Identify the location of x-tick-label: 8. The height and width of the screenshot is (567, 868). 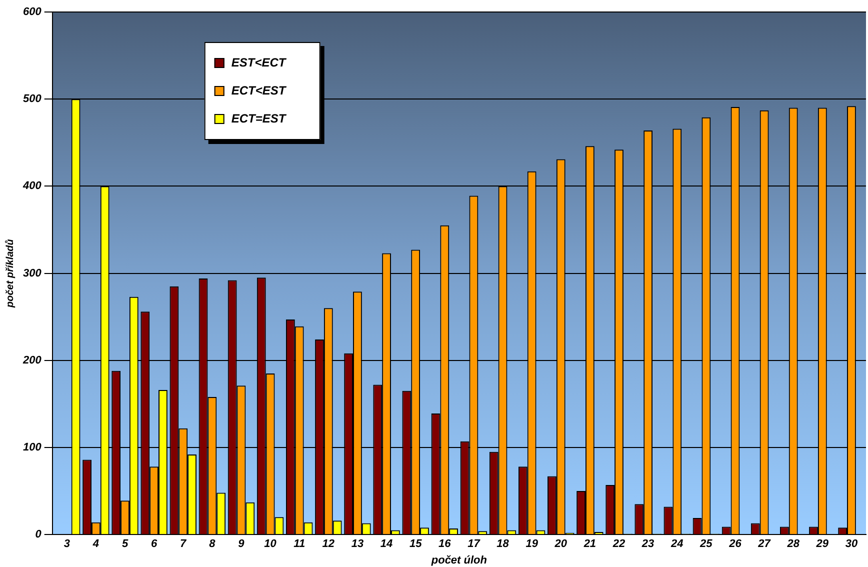
(212, 544).